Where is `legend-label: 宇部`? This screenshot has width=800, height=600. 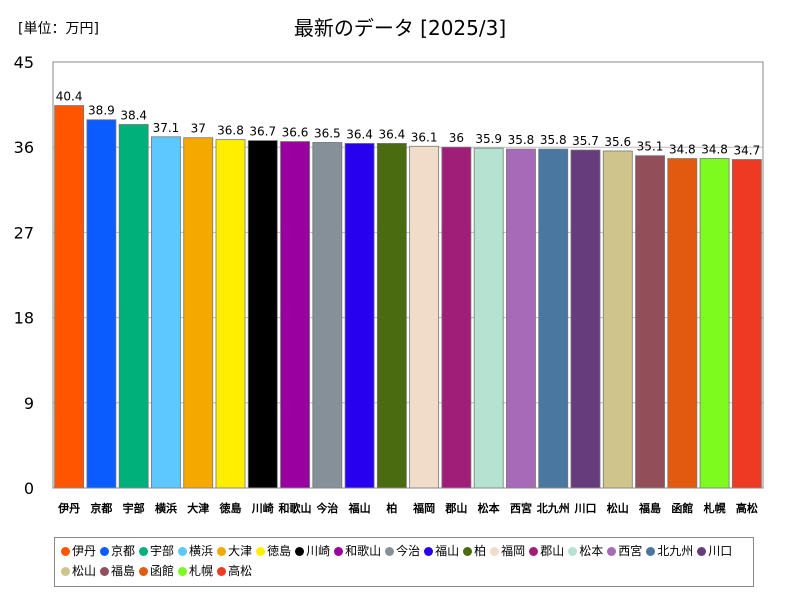
legend-label: 宇部 is located at coordinates (162, 551).